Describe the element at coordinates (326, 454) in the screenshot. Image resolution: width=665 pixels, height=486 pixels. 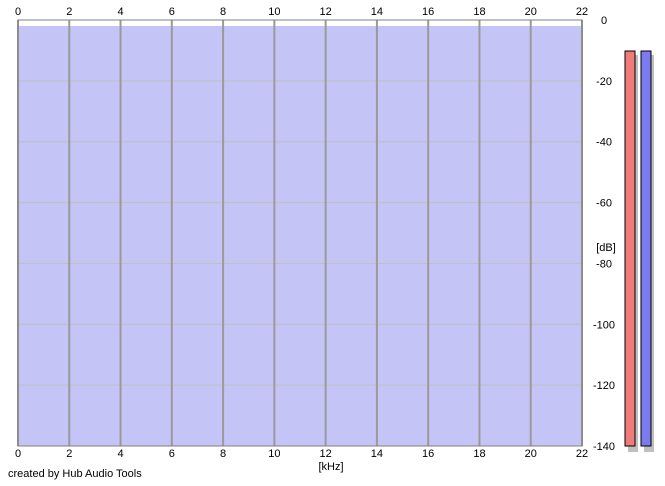
I see `x-tick-label-bottom: 12` at that location.